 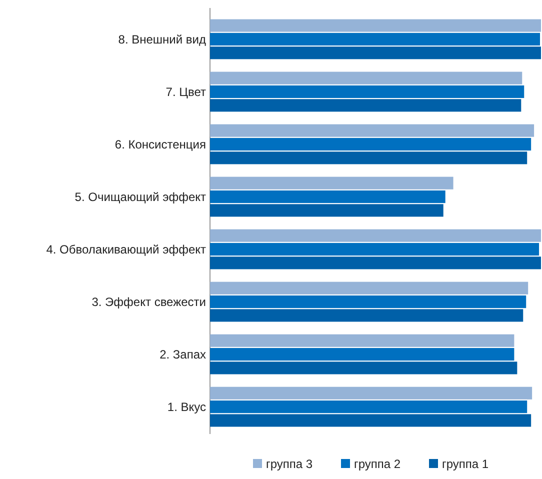 What do you see at coordinates (183, 354) in the screenshot?
I see `y-tick-label: 2. Запах` at bounding box center [183, 354].